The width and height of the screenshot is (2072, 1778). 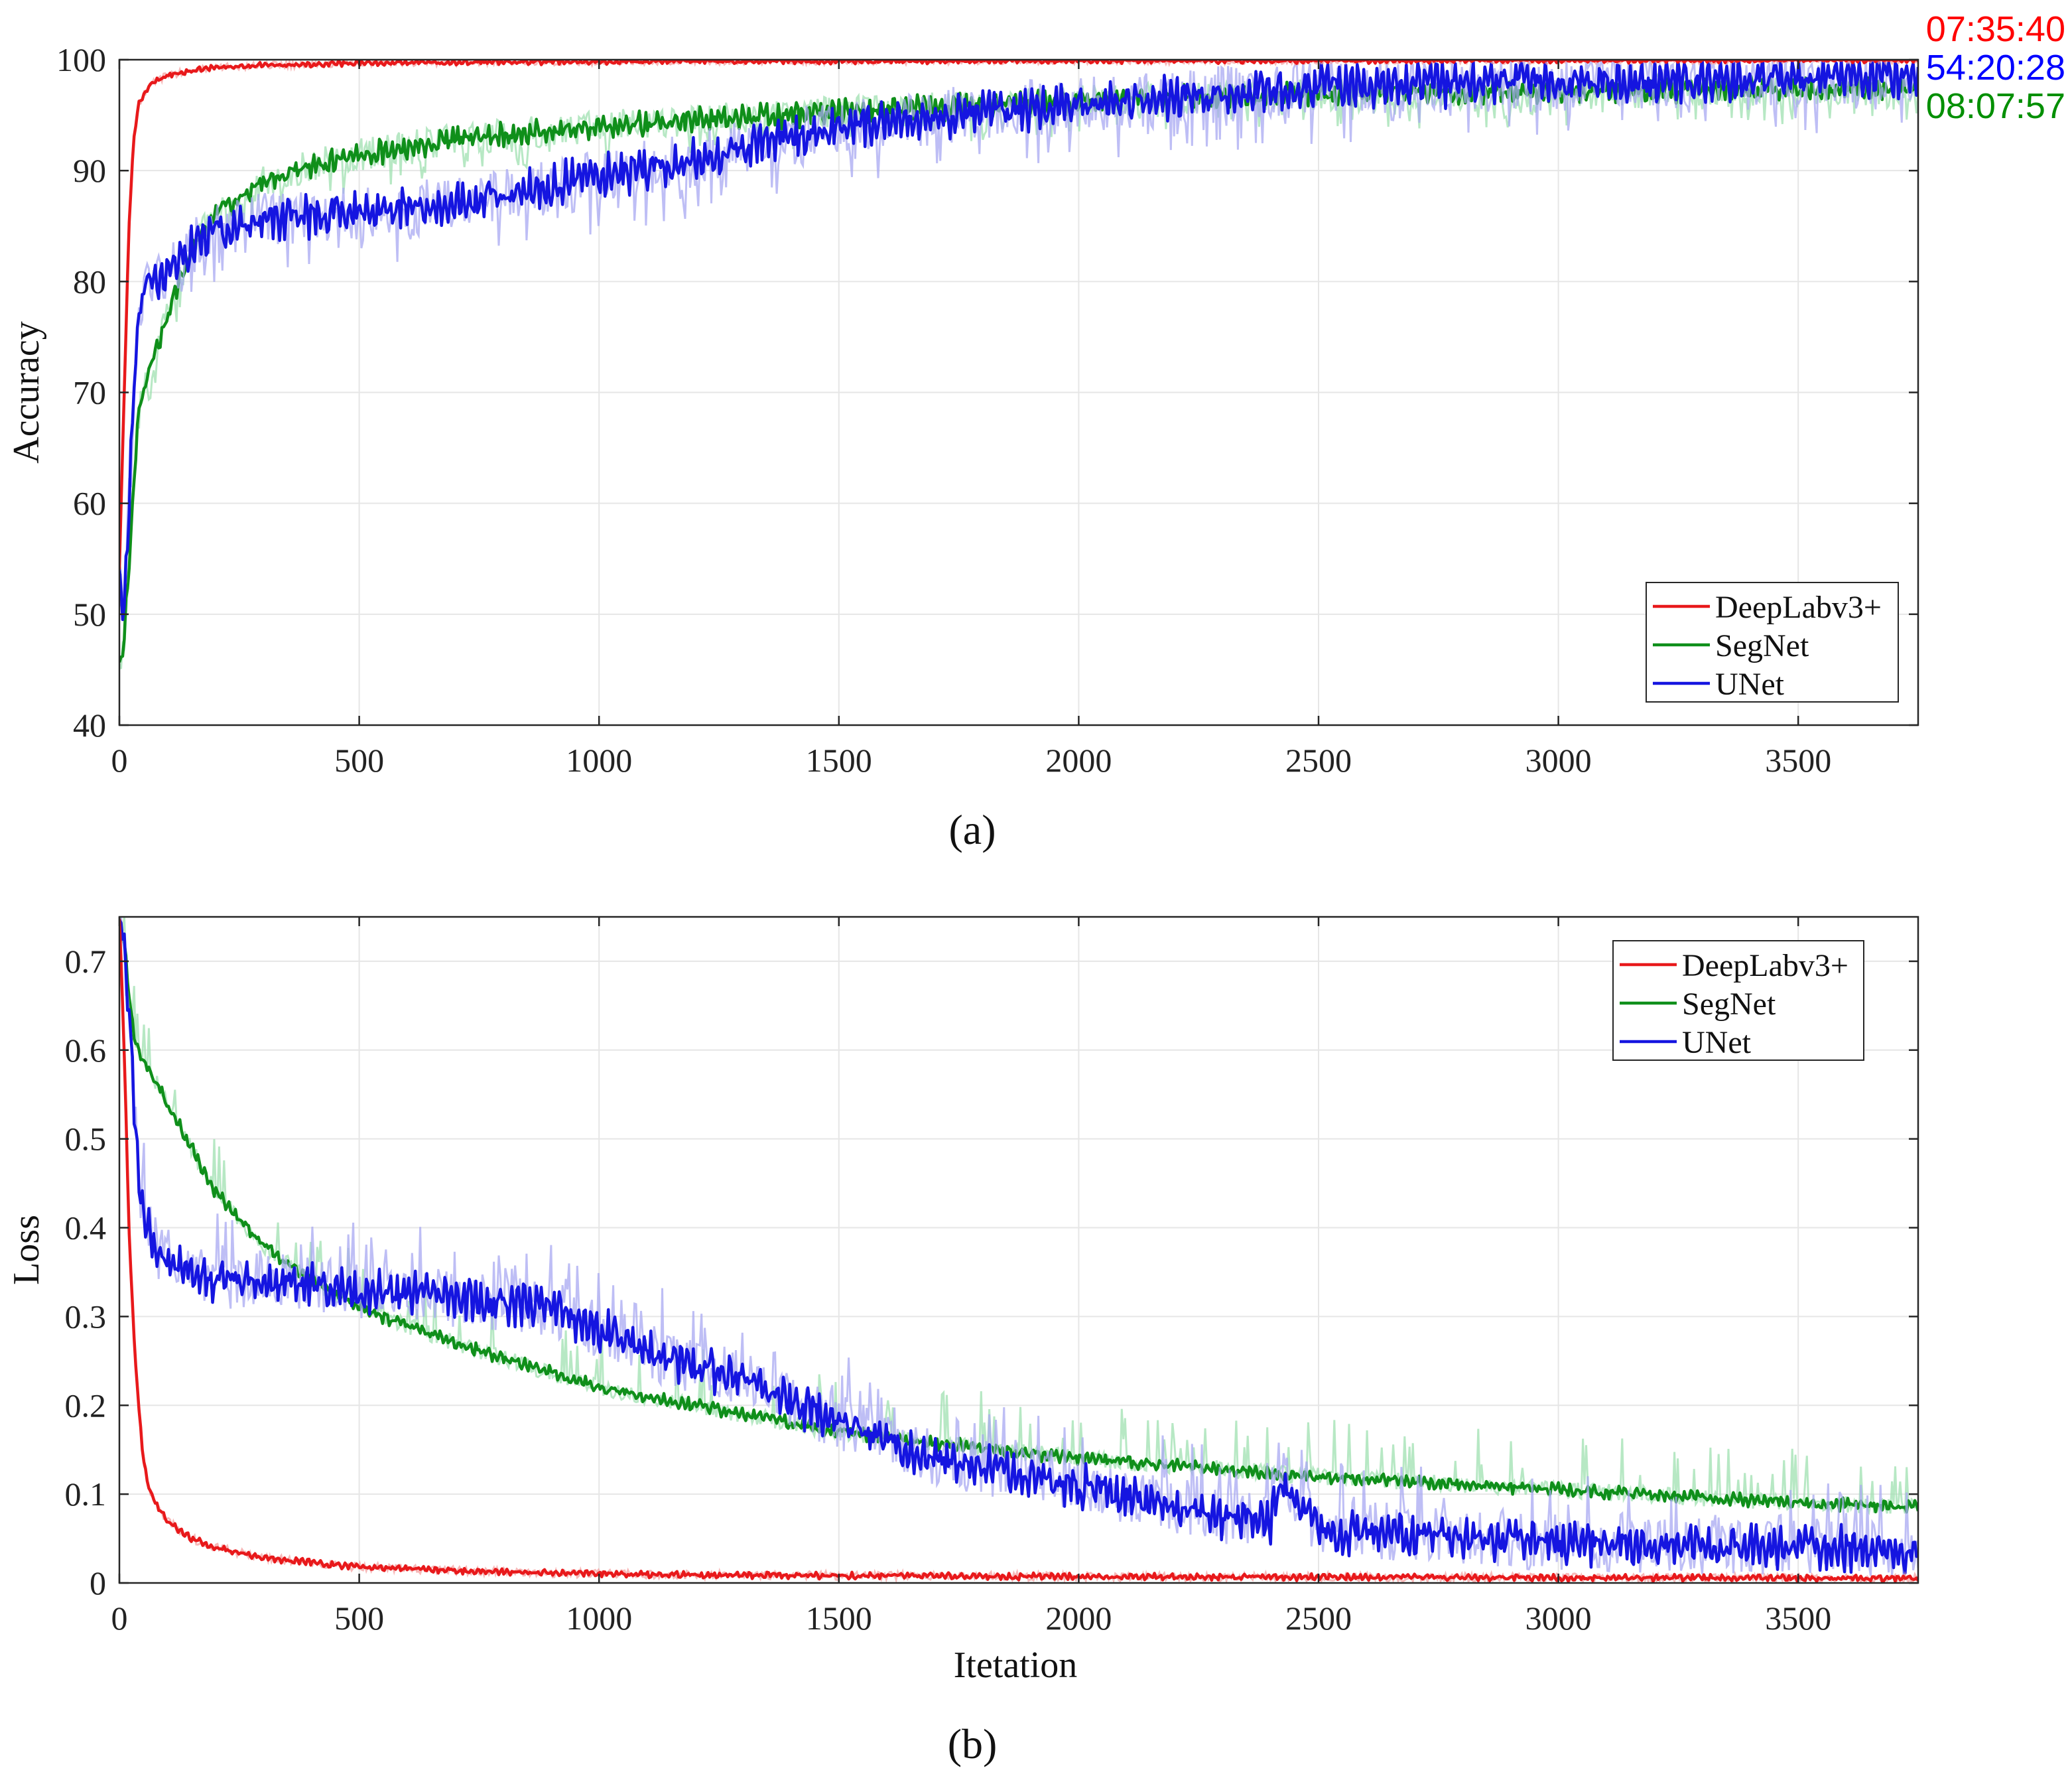 What do you see at coordinates (90, 503) in the screenshot?
I see `y-tick-label: 60` at bounding box center [90, 503].